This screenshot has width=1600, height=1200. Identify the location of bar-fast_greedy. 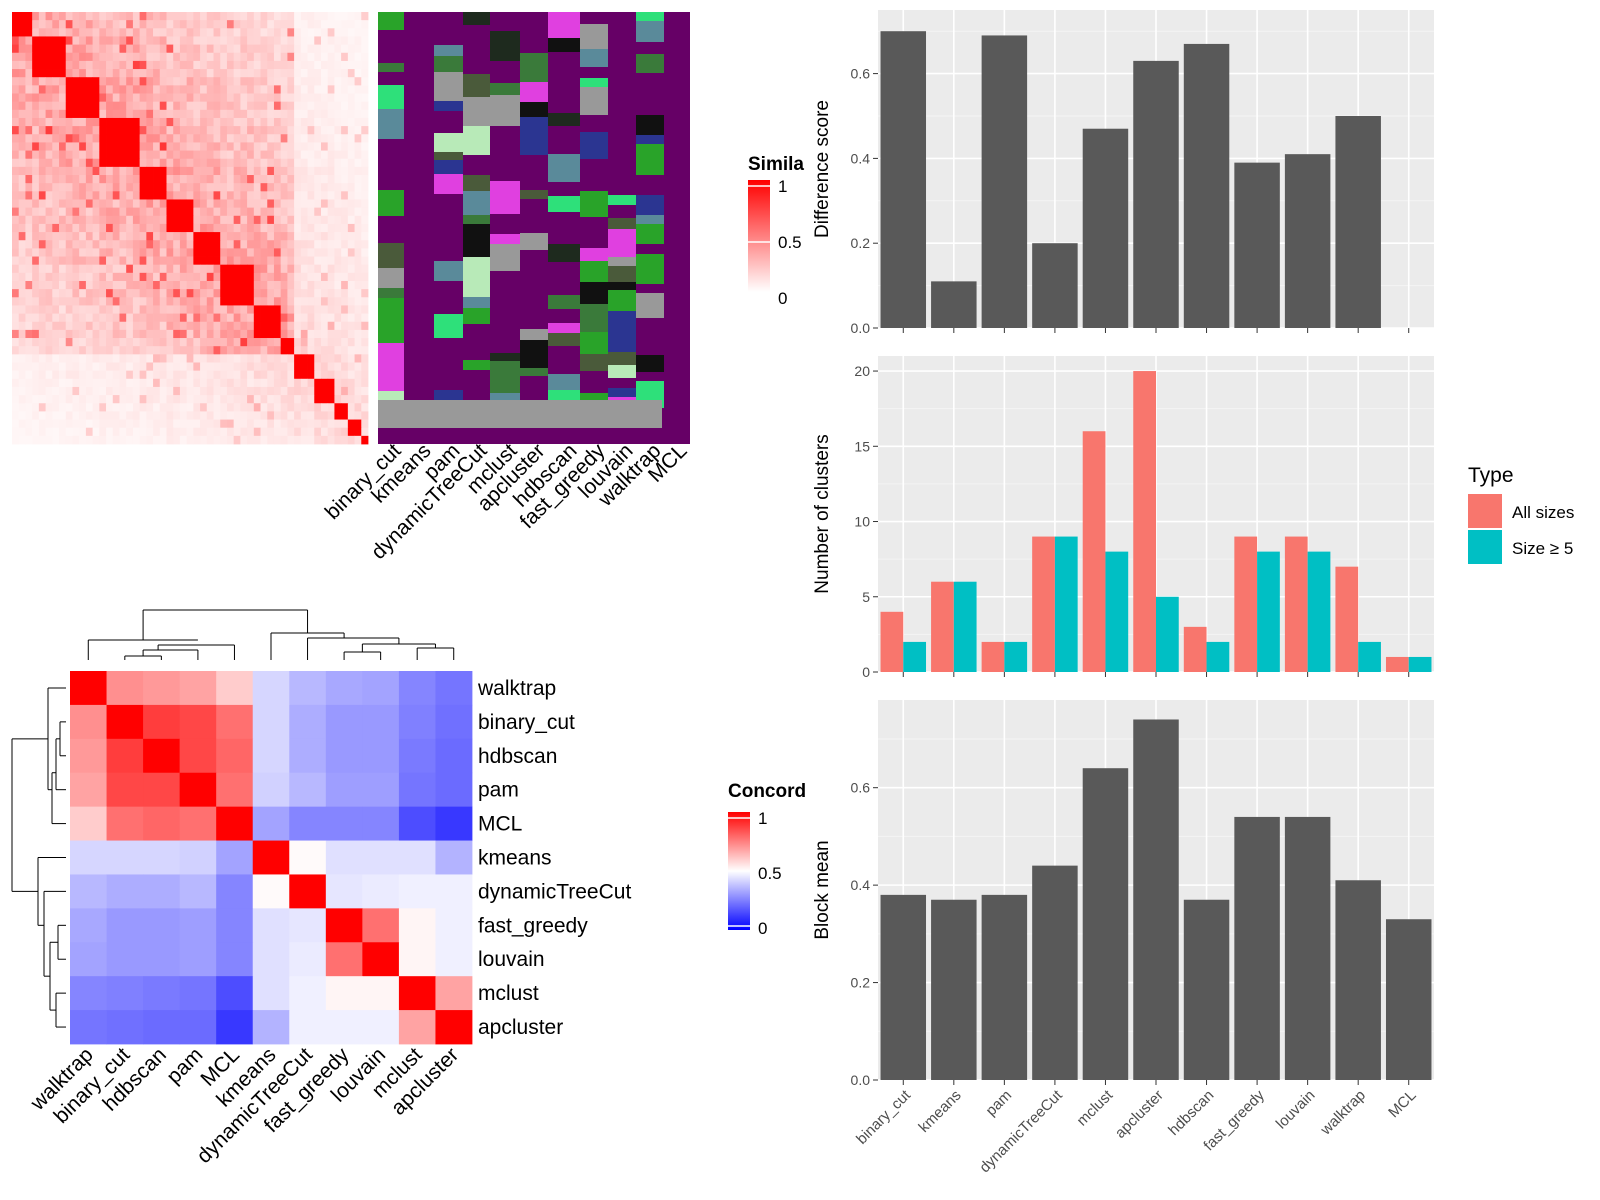
(1257, 245).